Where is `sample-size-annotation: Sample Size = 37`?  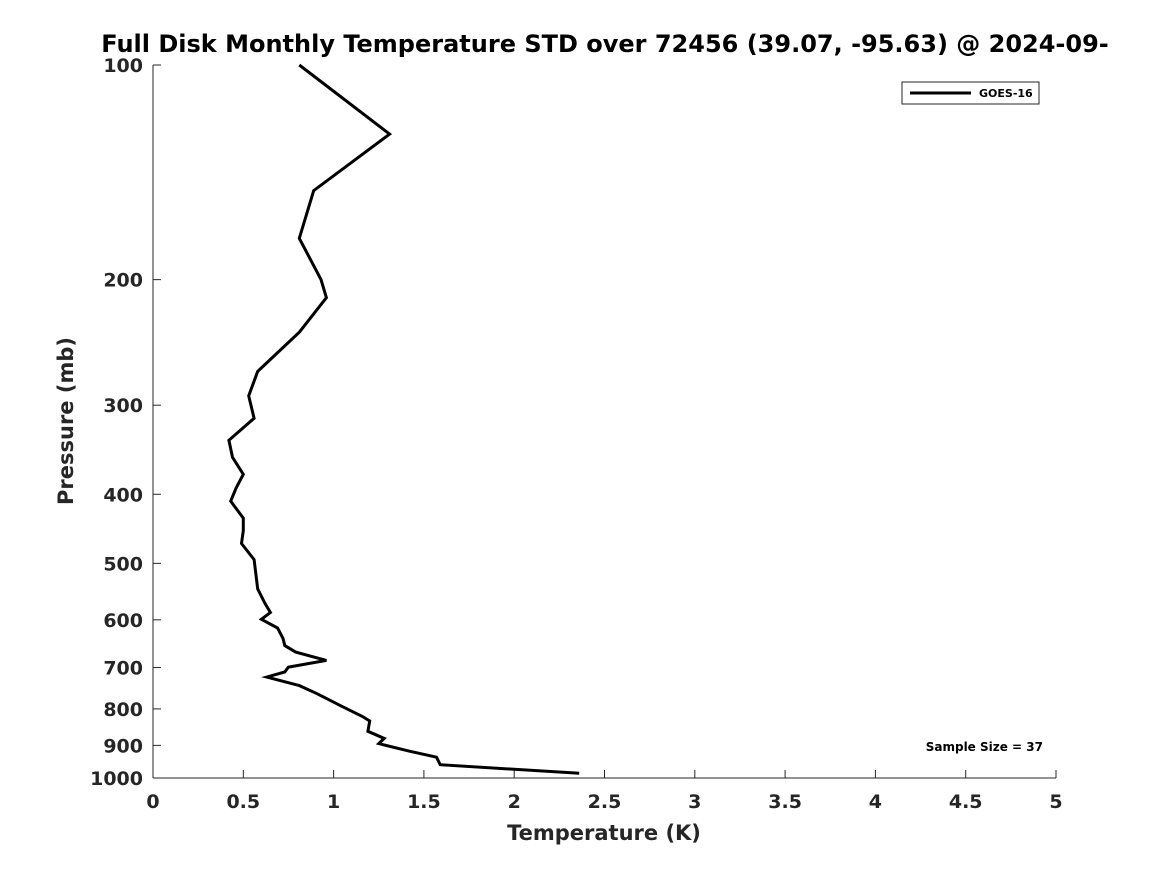
sample-size-annotation: Sample Size = 37 is located at coordinates (984, 747).